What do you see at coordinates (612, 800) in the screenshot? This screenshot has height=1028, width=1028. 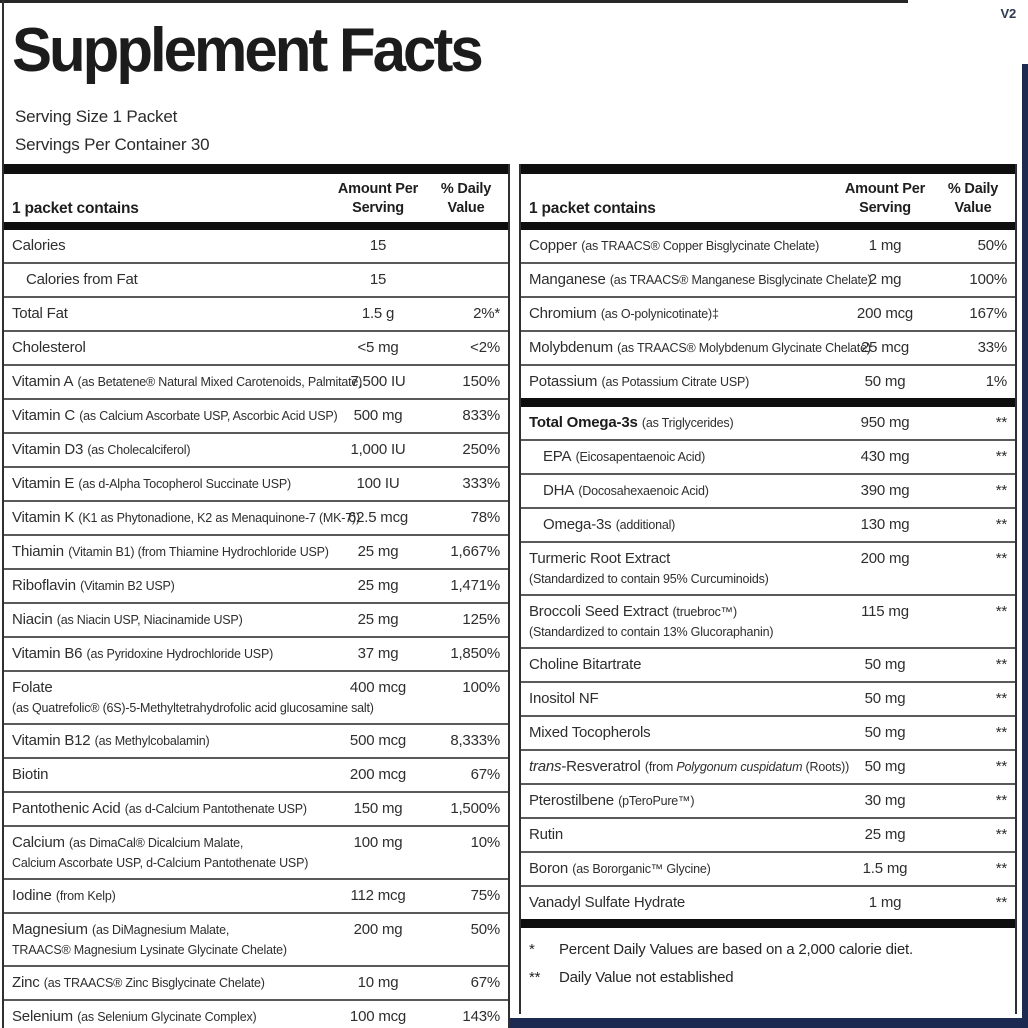 I see `nutrient-name: Pterostilbene (pTeroPure™)` at bounding box center [612, 800].